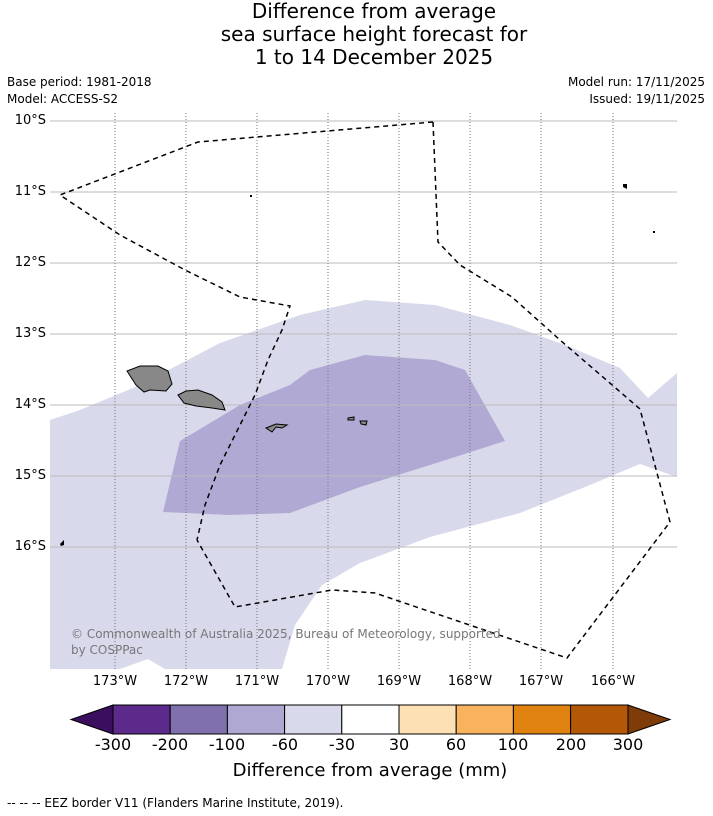 Image resolution: width=713 pixels, height=816 pixels. Describe the element at coordinates (149, 379) in the screenshot. I see `island-savaii` at that location.